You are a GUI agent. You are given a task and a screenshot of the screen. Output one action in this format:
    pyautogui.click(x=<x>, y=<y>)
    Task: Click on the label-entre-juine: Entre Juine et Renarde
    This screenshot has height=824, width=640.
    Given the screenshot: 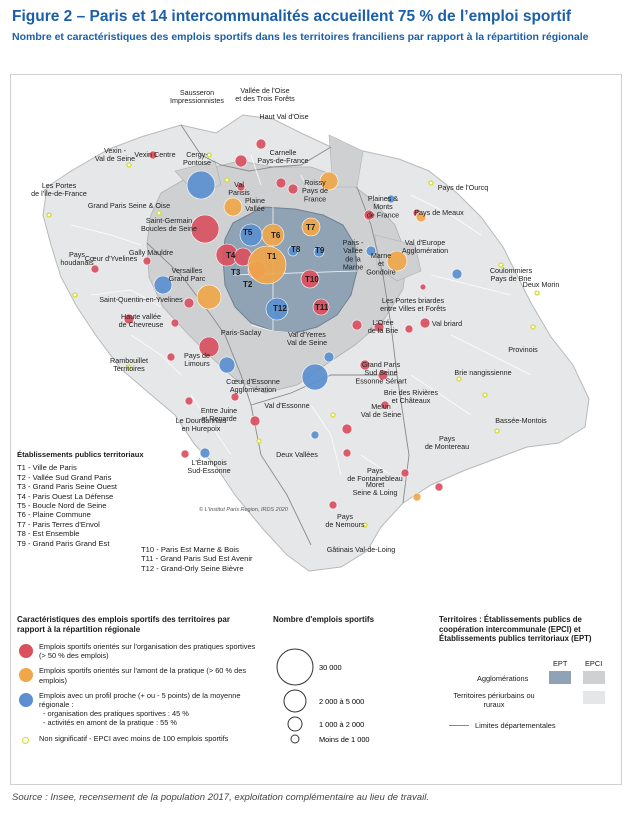 What is the action you would take?
    pyautogui.click(x=219, y=414)
    